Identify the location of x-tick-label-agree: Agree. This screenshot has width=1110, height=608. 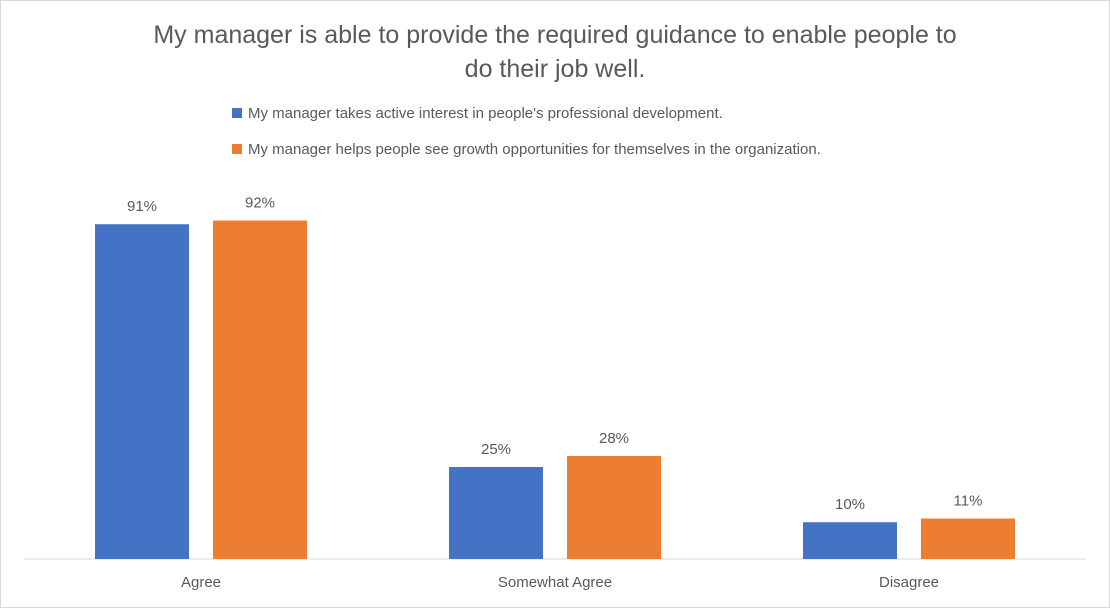
(201, 582).